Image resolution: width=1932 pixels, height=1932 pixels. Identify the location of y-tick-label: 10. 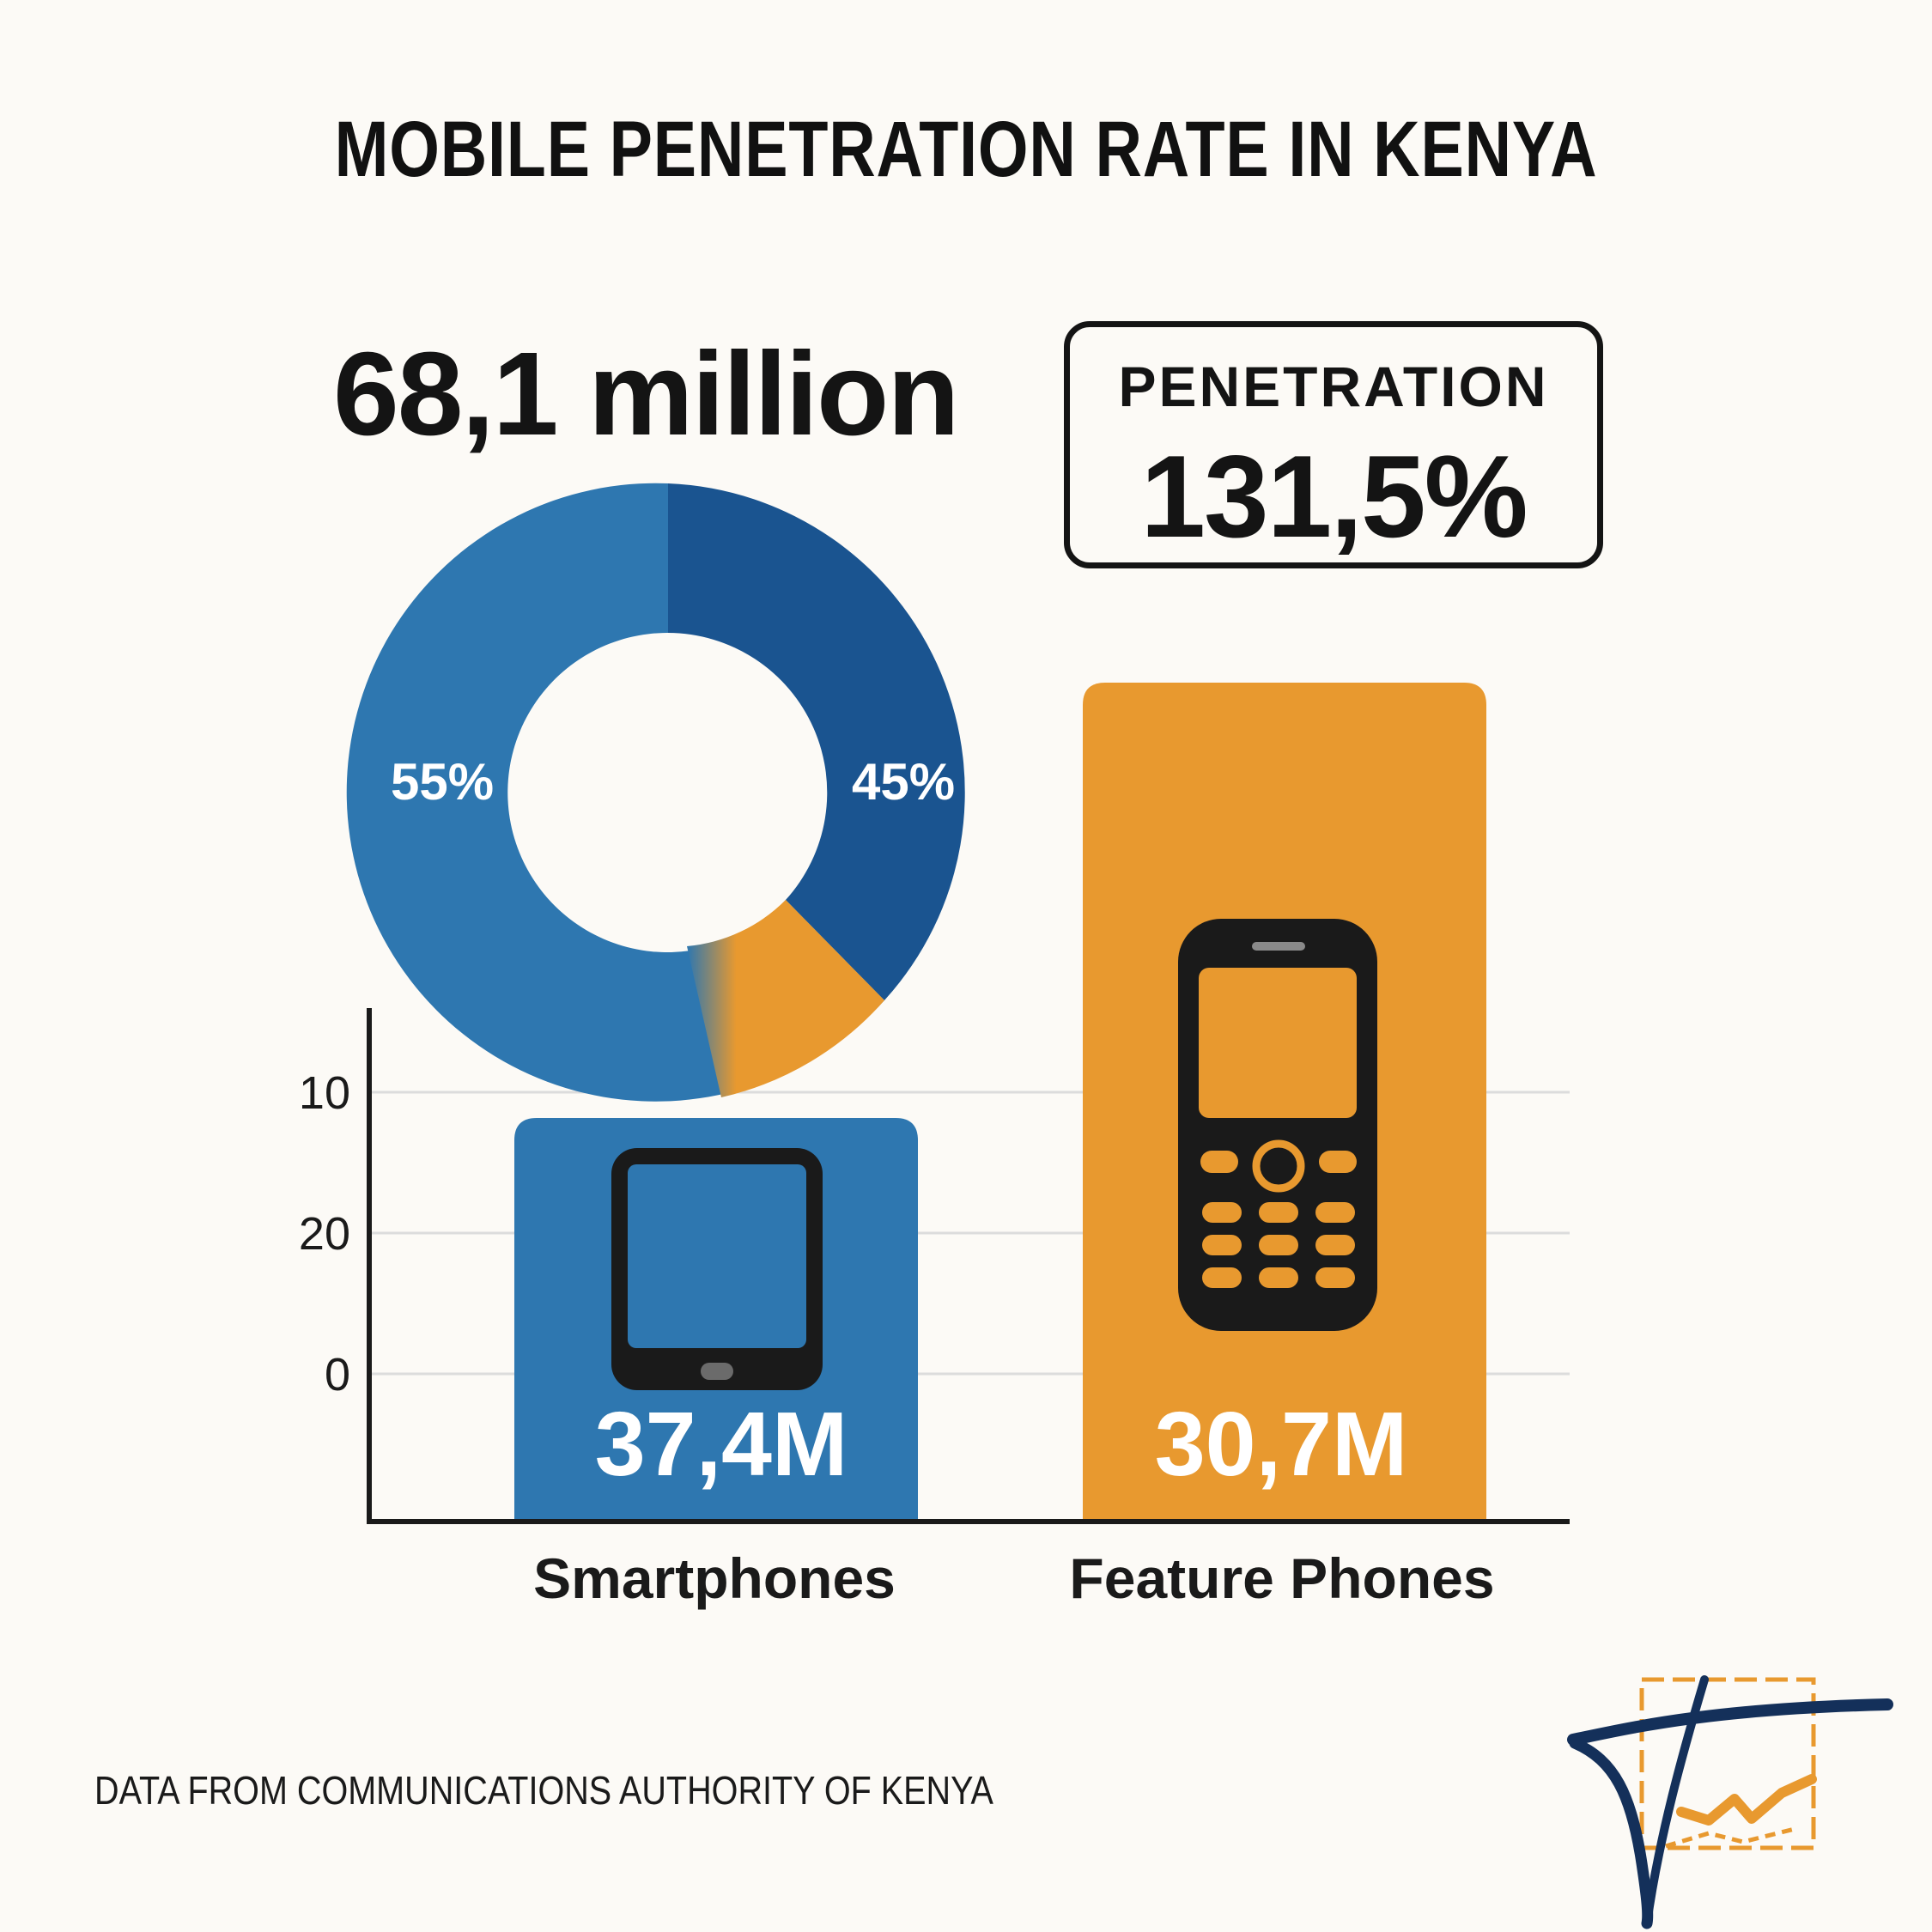
(324, 1093).